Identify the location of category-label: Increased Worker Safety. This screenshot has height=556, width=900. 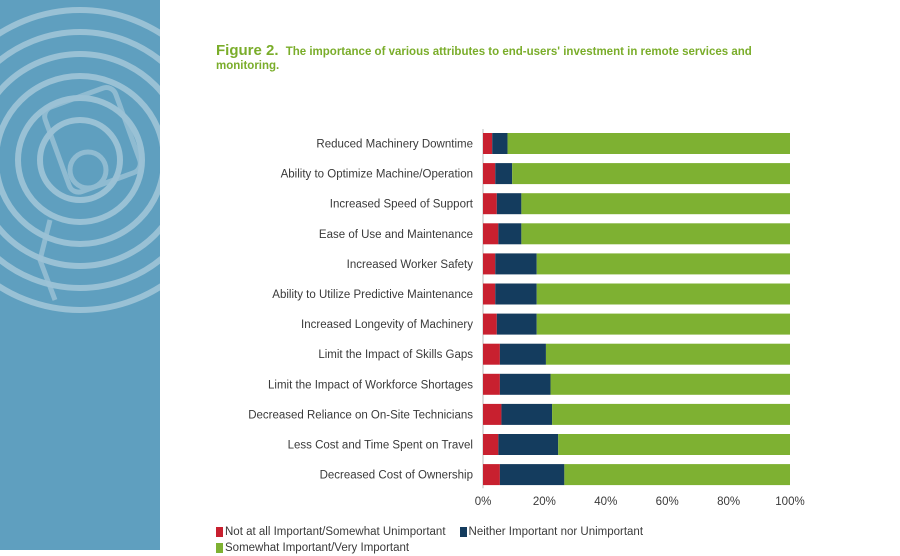
(410, 265).